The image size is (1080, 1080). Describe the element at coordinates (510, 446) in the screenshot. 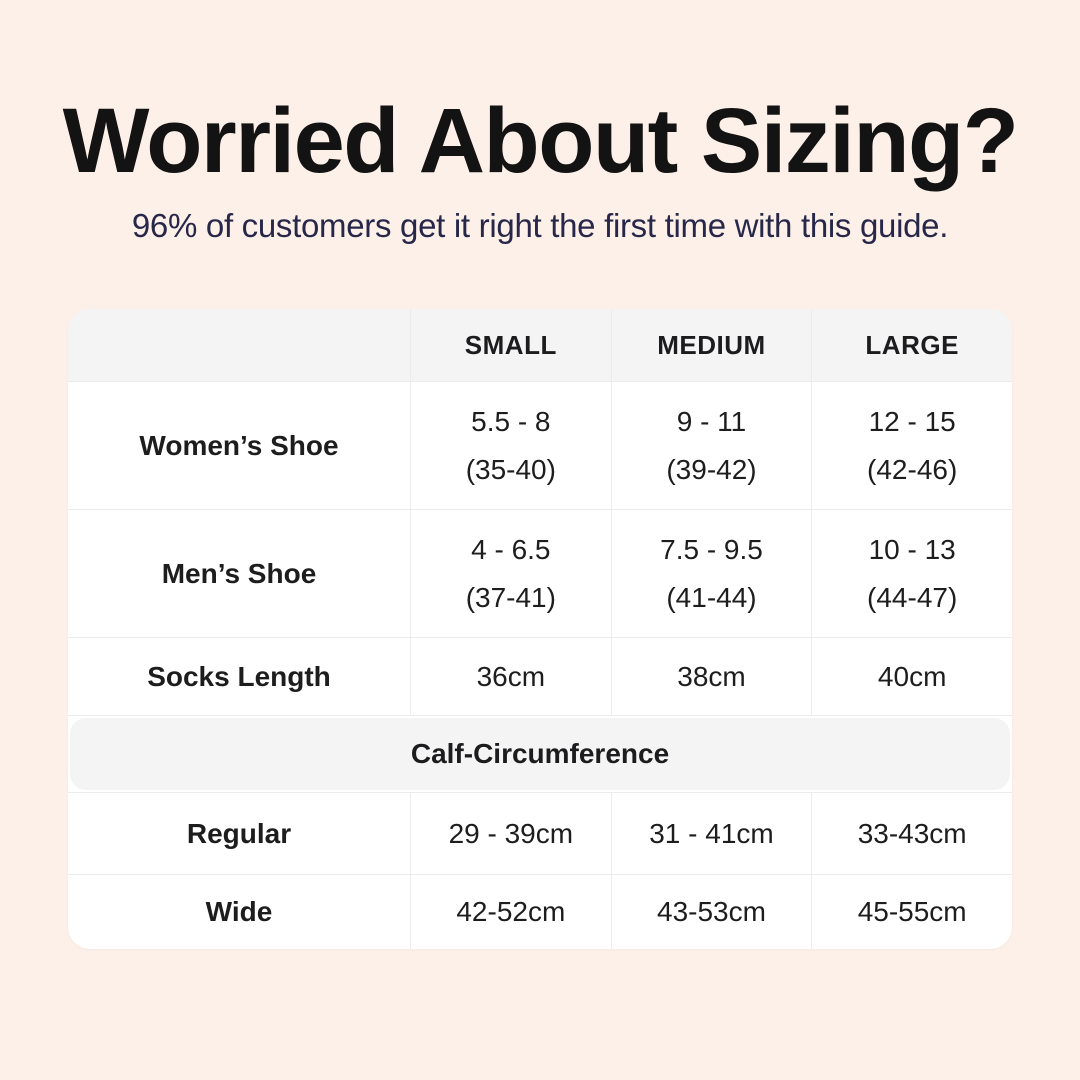

I see `womens-shoe-small-value: 5.5 - 8 (35-40)` at that location.